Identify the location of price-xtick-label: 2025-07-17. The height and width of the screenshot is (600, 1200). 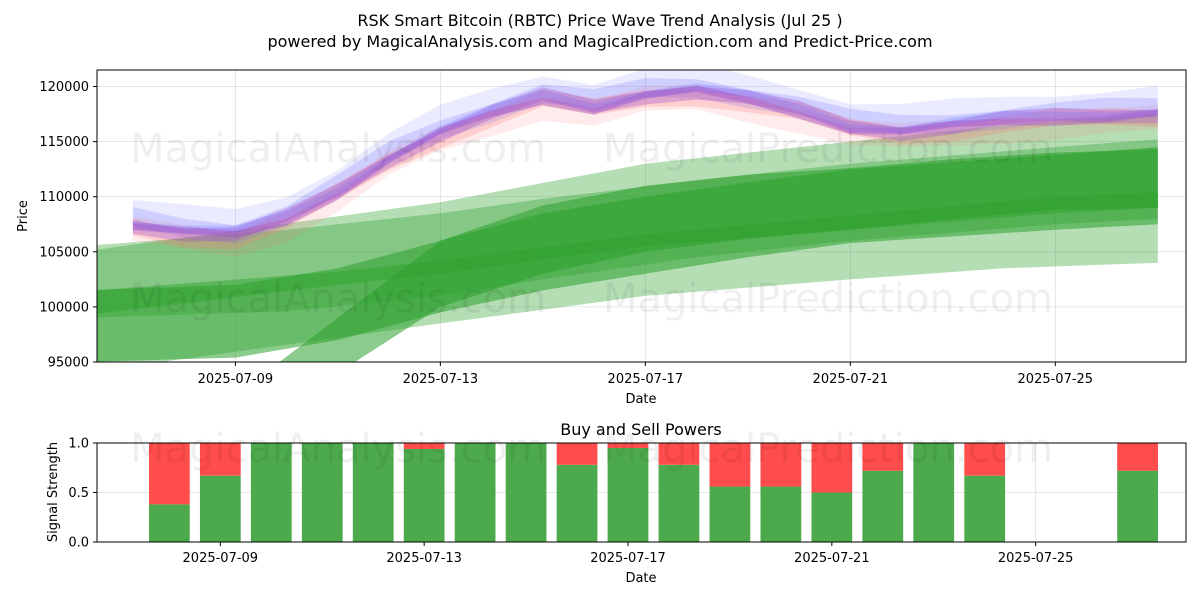
(646, 379).